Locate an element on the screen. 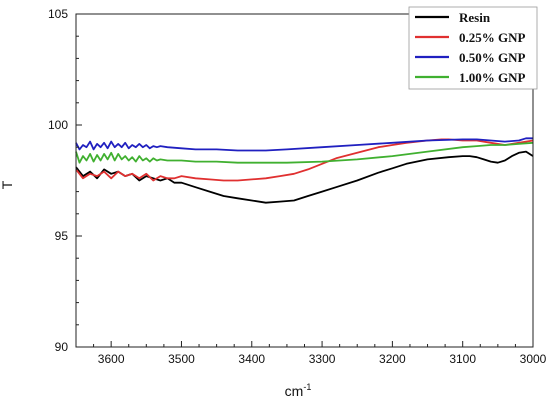 The image size is (550, 405). series-lines is located at coordinates (304, 170).